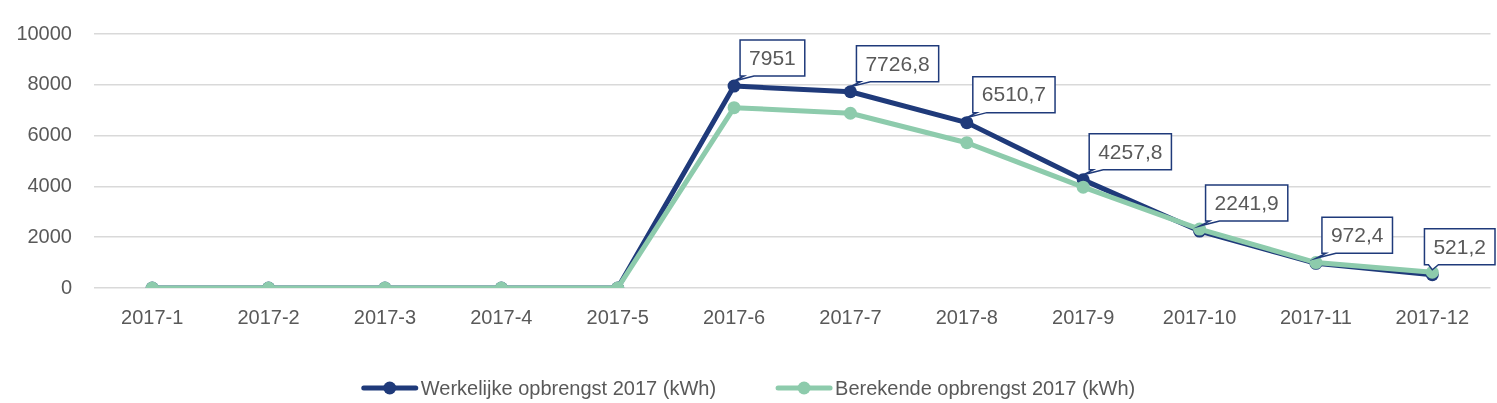  Describe the element at coordinates (1246, 202) in the screenshot. I see `data-label: 2241,9` at that location.